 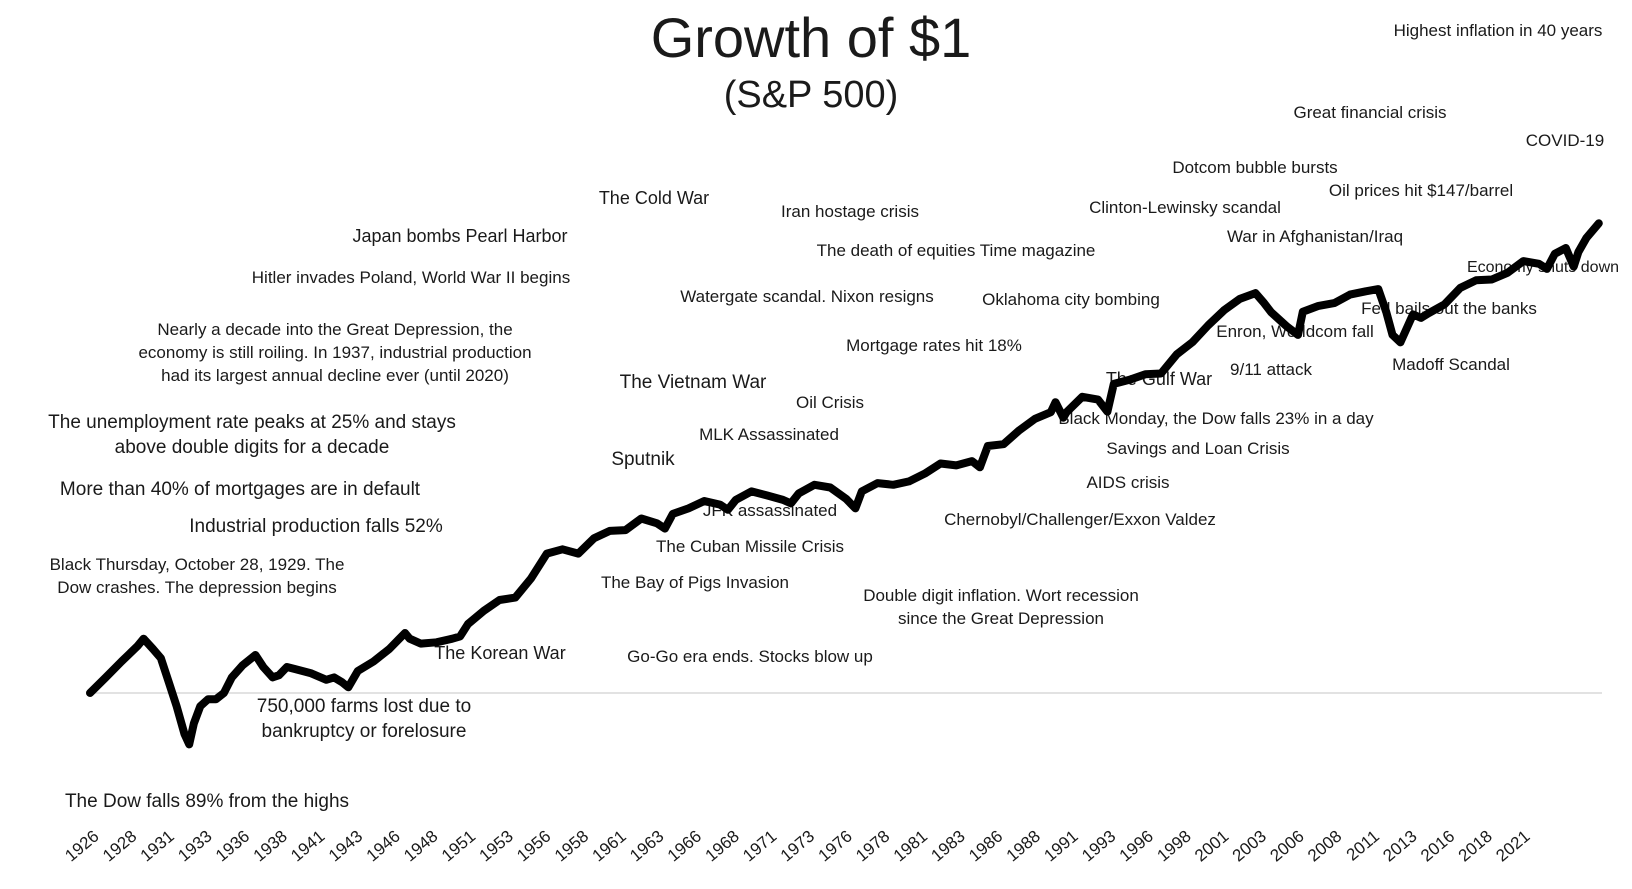 I want to click on event-annotation: Dotcom bubble bursts, so click(x=1254, y=167).